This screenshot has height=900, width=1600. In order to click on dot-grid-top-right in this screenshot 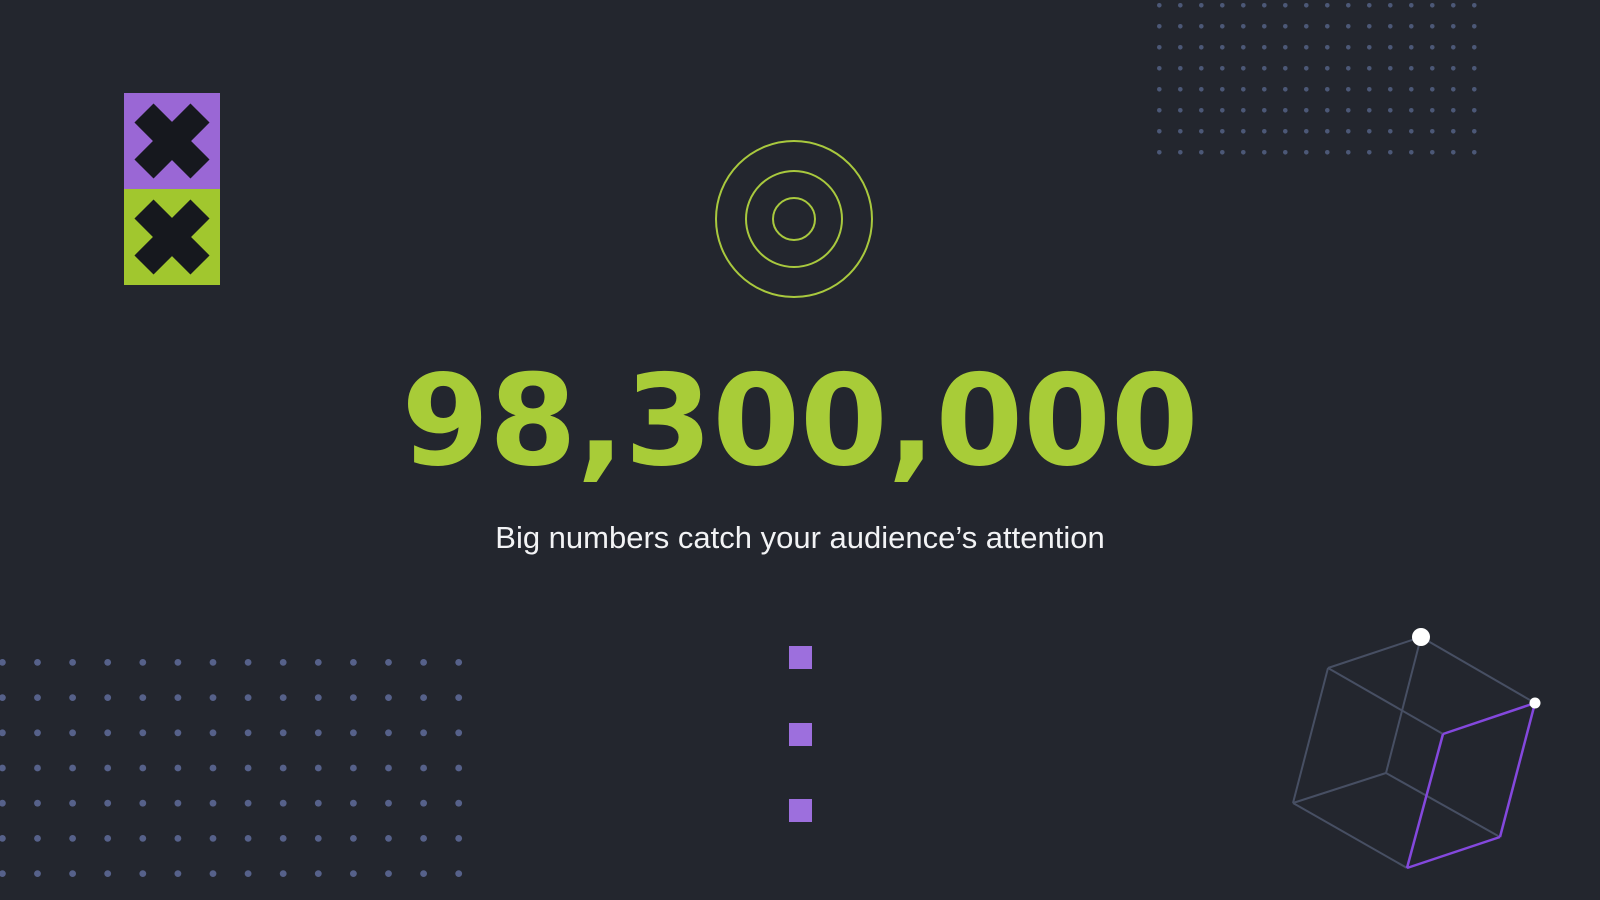, I will do `click(1316, 78)`.